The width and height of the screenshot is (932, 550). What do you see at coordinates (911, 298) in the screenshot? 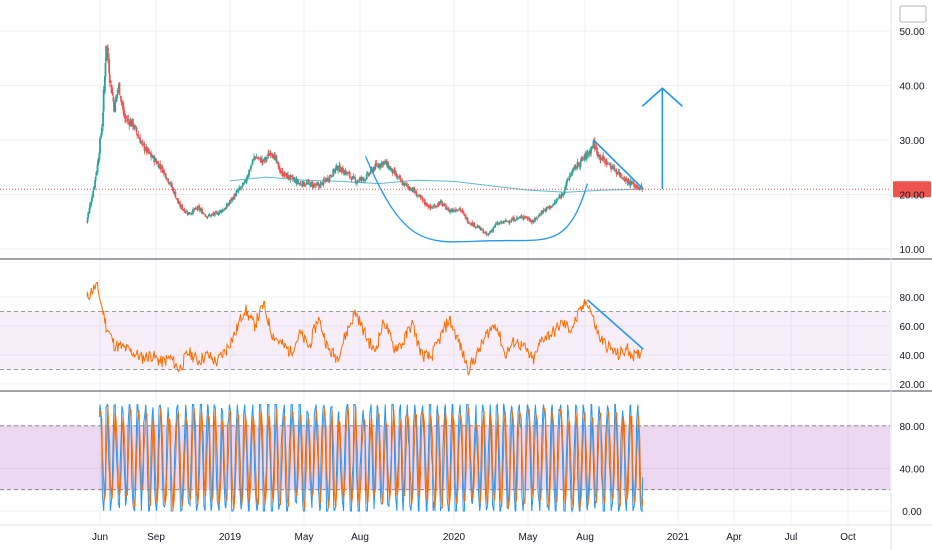
I see `rsi-tick-label: 80.00` at bounding box center [911, 298].